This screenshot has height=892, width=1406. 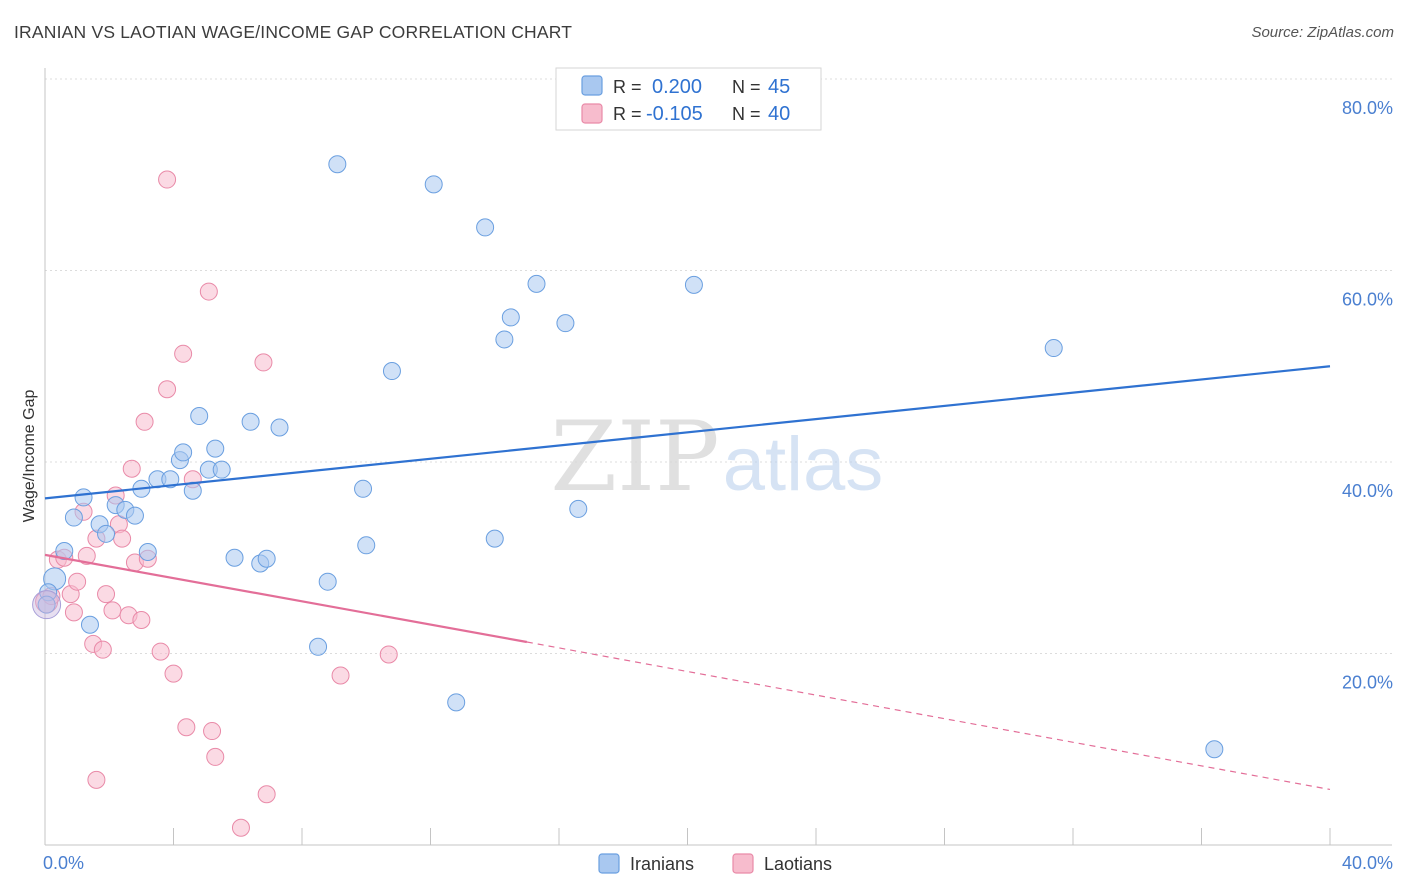 I want to click on legend-swatch-iranians, so click(x=592, y=85).